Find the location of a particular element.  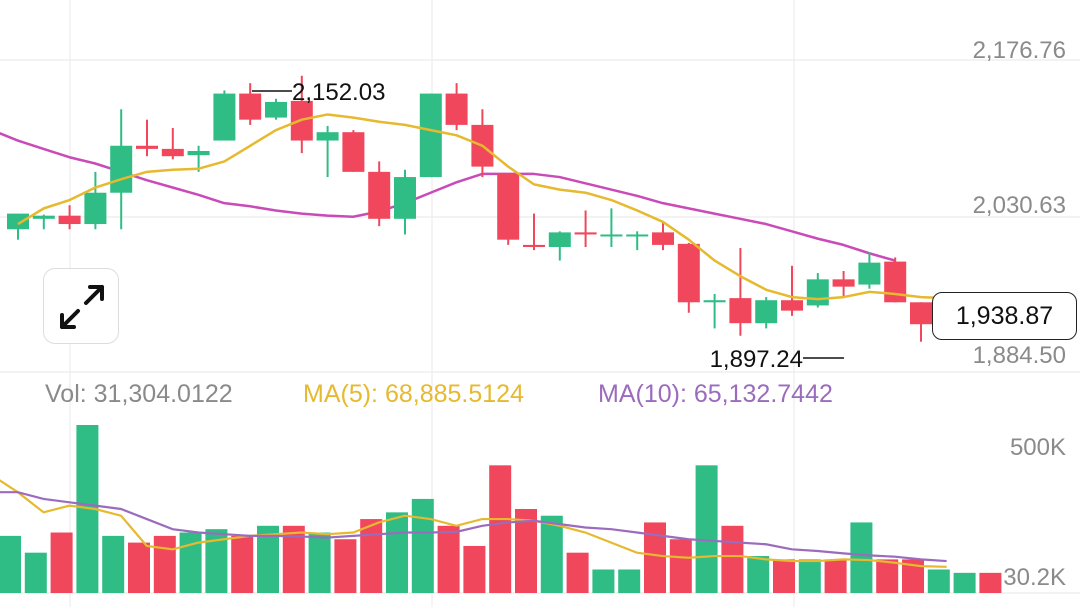

volume-ma10-line is located at coordinates (473, 527).